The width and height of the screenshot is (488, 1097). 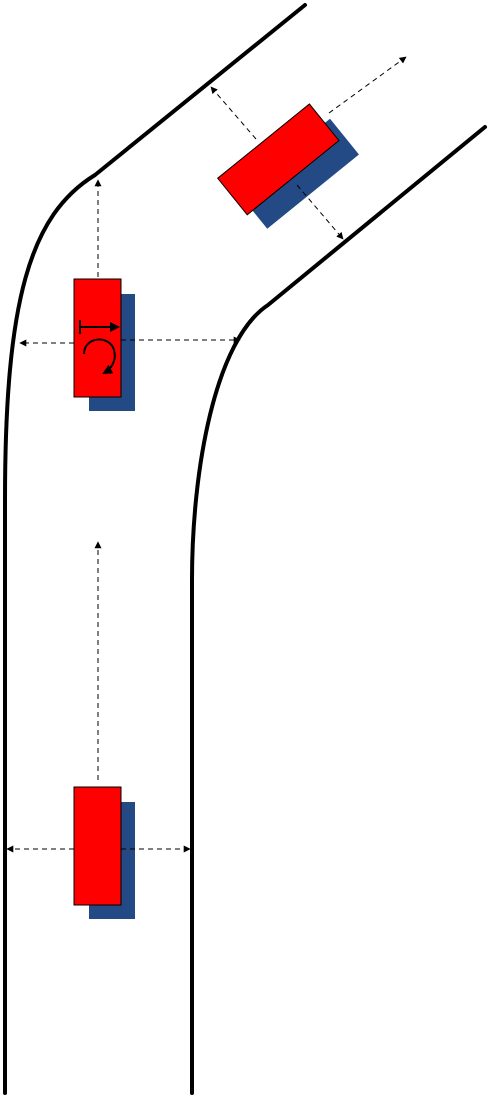 I want to click on sensor-ray-right, so click(x=320, y=212).